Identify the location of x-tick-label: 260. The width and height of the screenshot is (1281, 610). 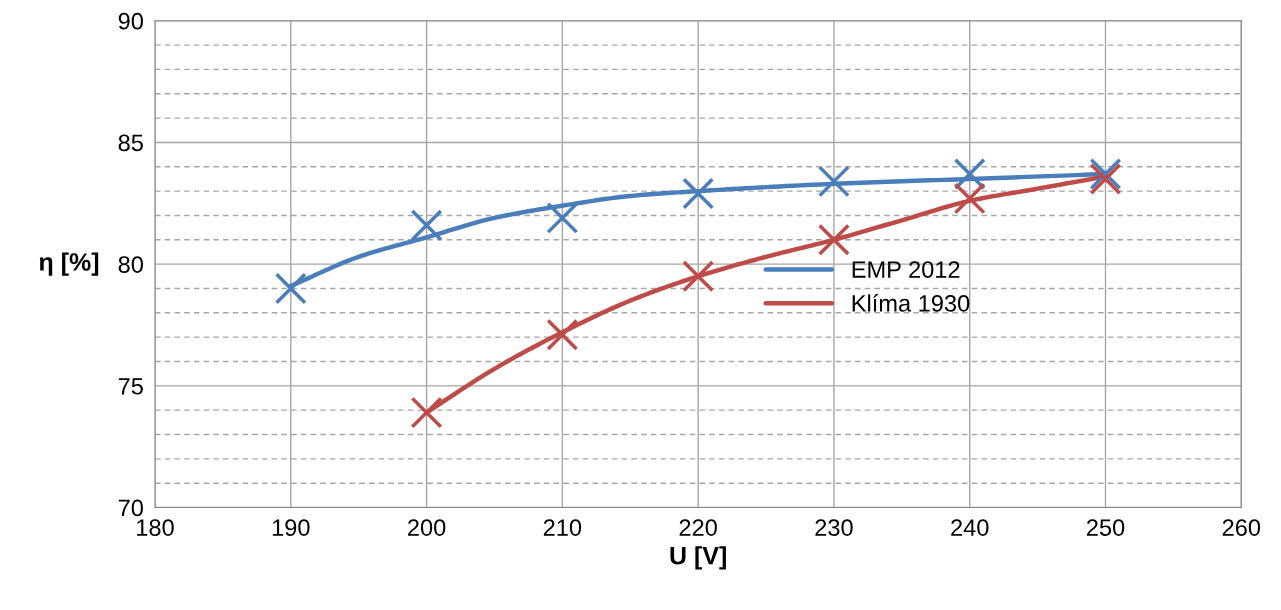
(1241, 527).